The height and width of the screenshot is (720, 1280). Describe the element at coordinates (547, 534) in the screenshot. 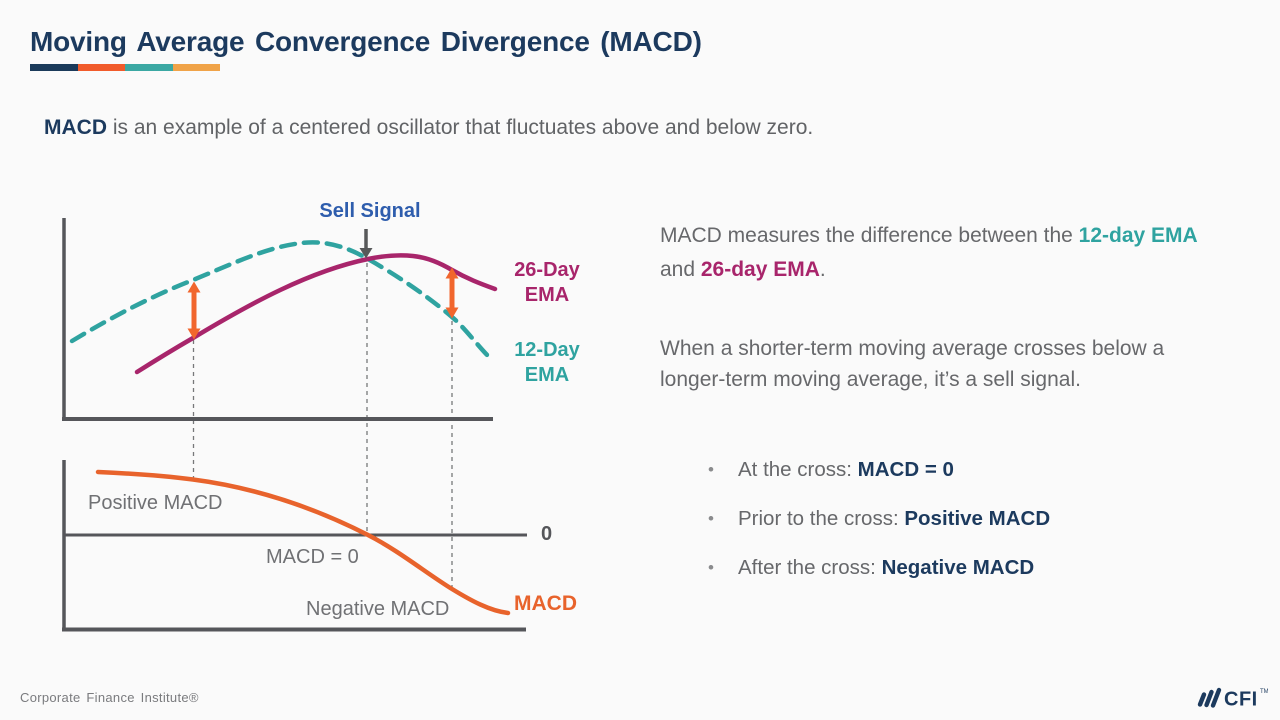

I see `zero-axis-label: 0` at that location.